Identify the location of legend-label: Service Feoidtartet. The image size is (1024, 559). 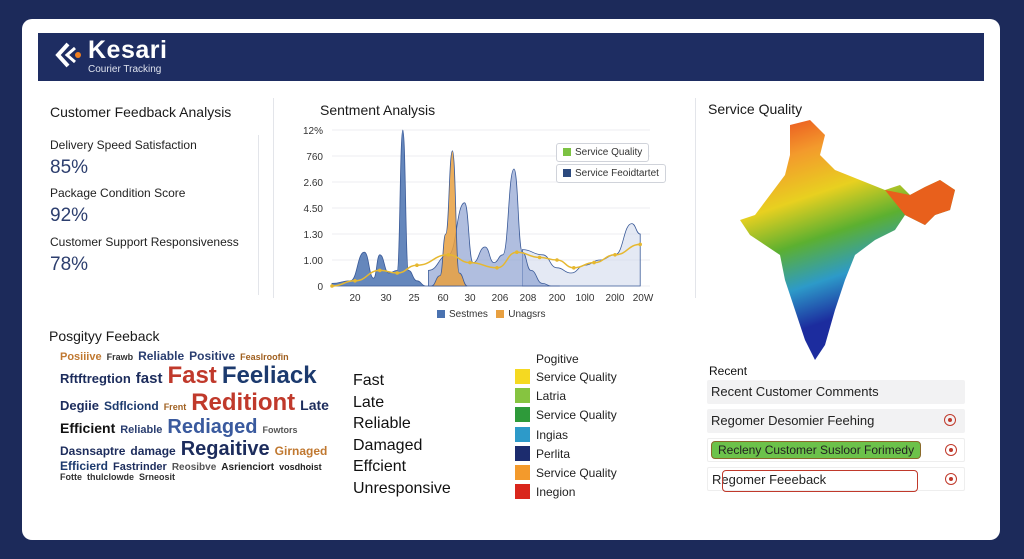
(617, 173).